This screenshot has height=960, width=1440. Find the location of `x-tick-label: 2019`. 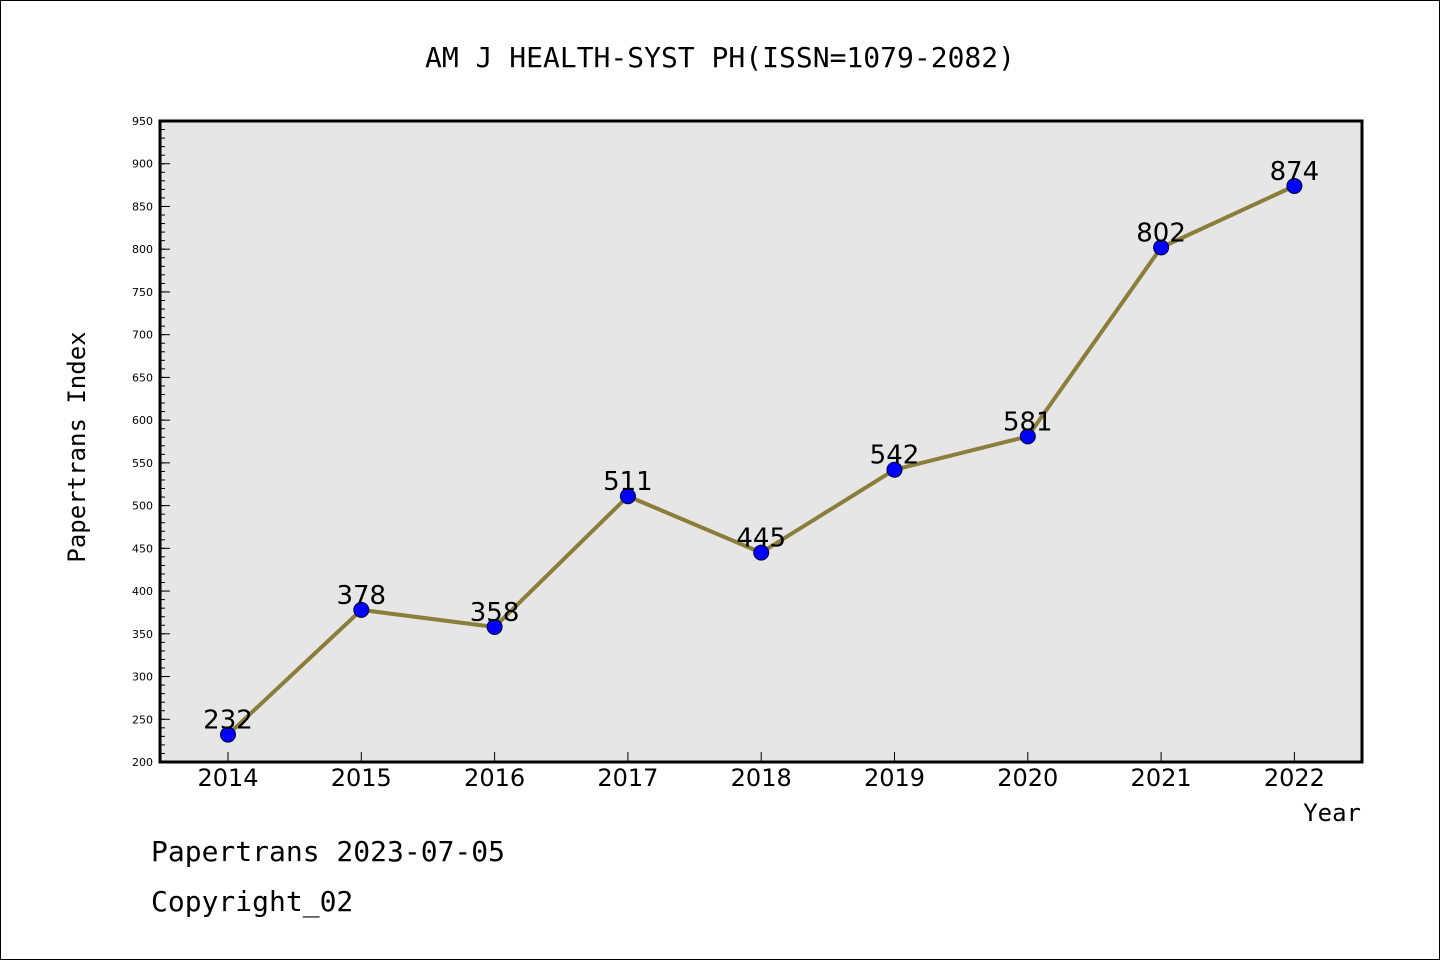

x-tick-label: 2019 is located at coordinates (894, 778).